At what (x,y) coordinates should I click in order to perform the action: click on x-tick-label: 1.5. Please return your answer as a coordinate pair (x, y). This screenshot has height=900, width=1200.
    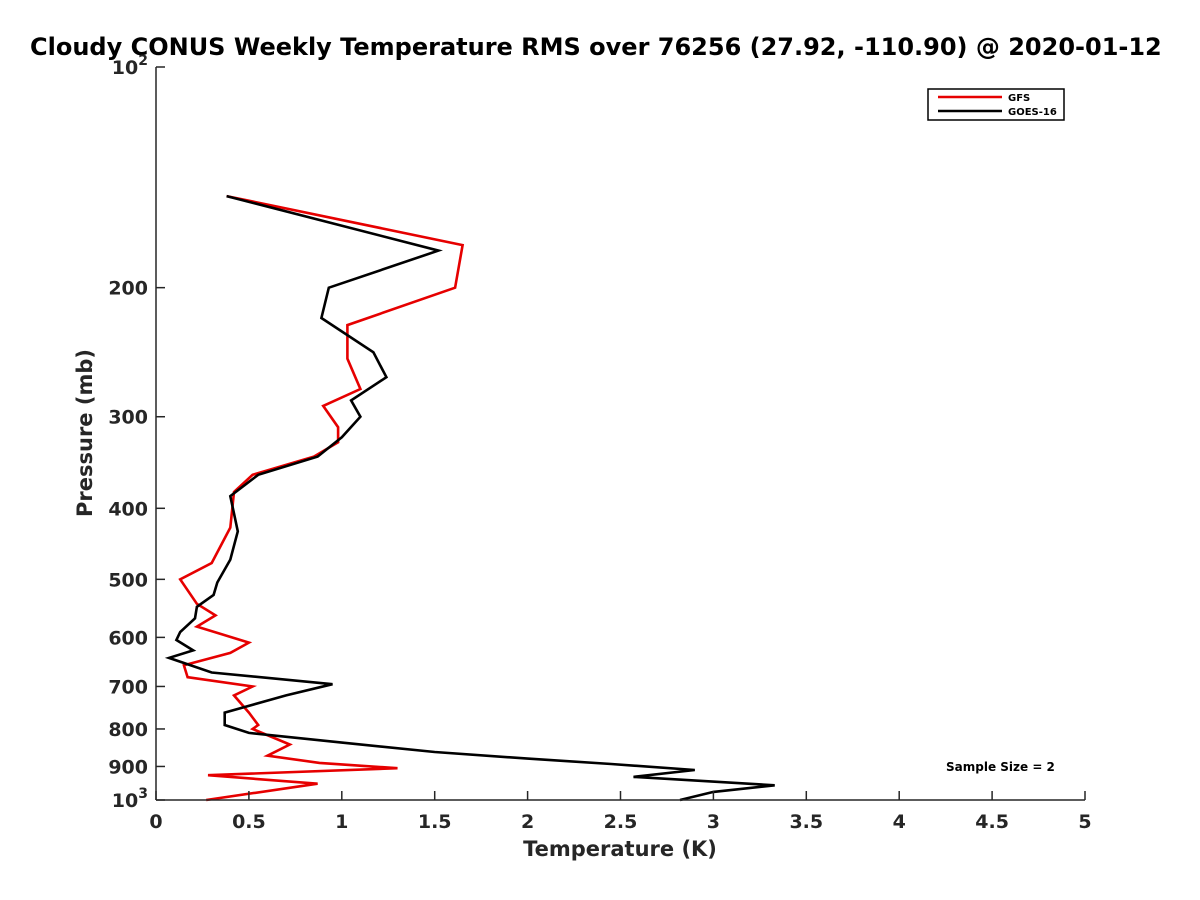
    Looking at the image, I should click on (435, 822).